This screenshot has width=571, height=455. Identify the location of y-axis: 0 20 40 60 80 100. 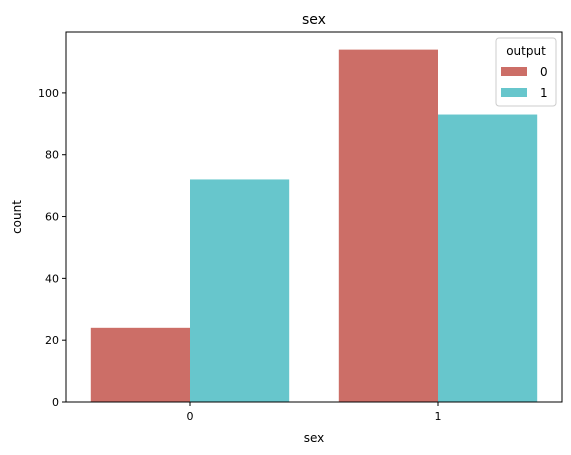
(52, 248).